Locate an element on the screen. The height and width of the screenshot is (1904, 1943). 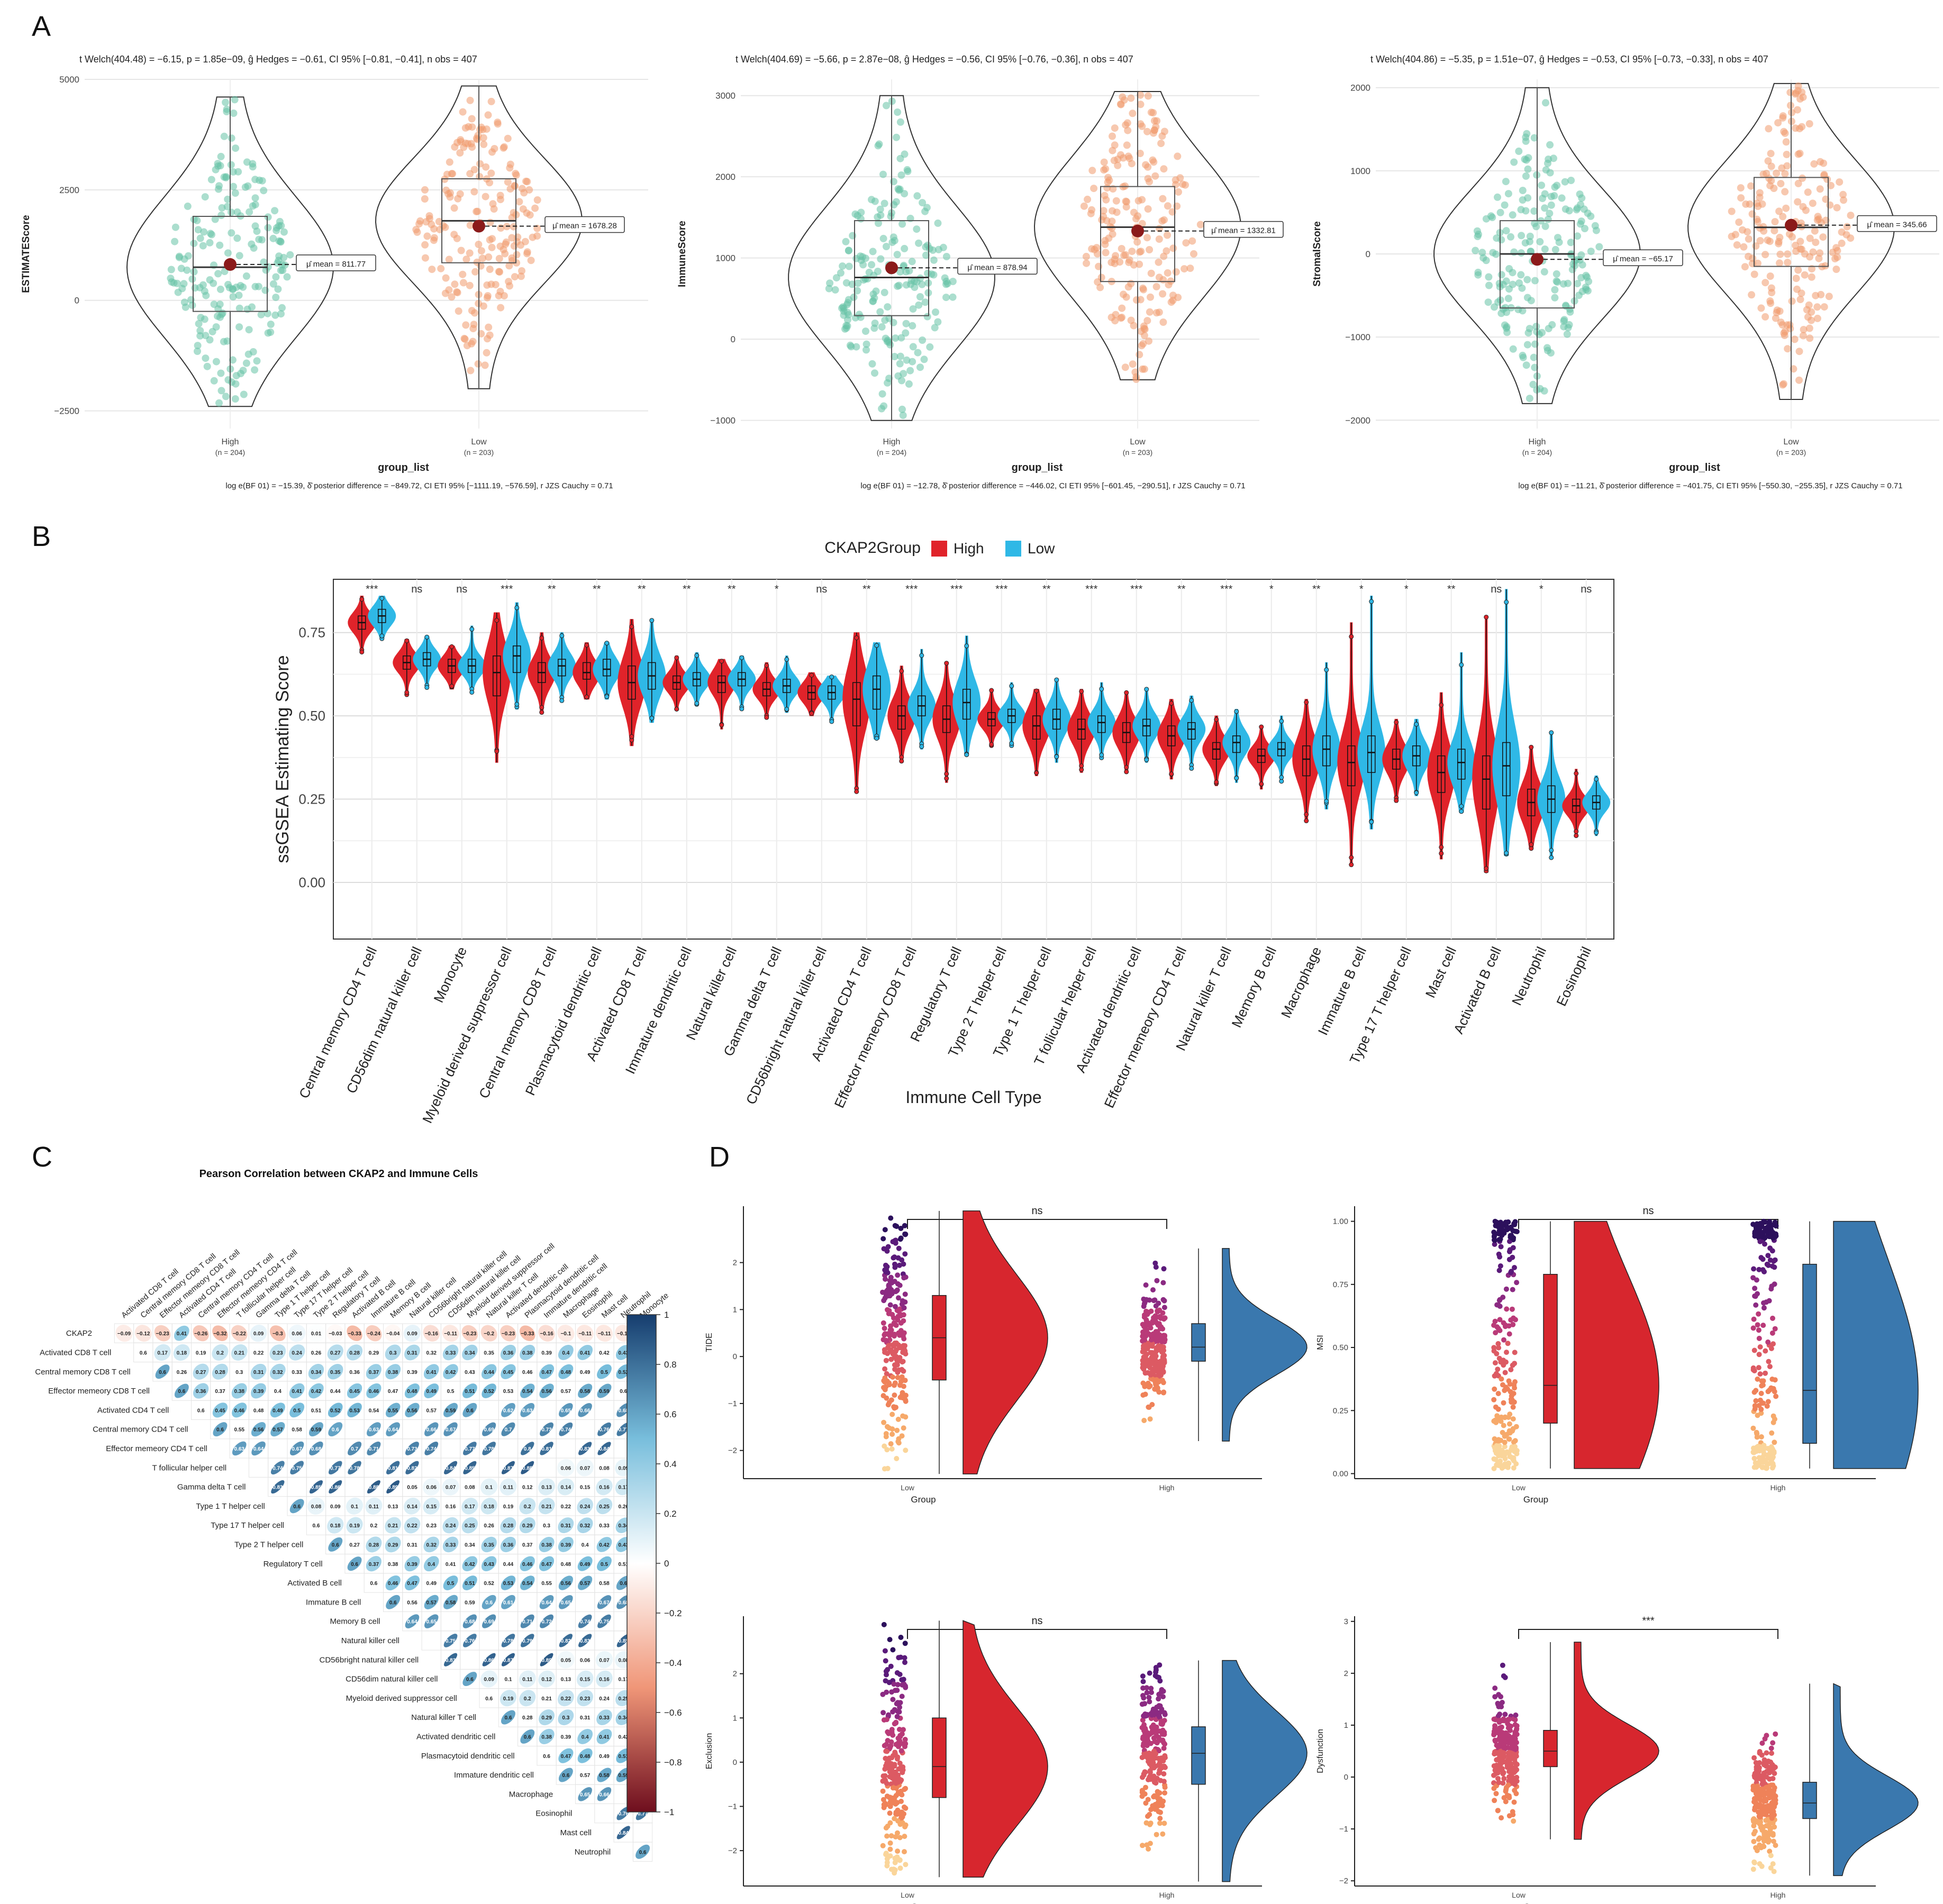
correlation-value: 0.87 is located at coordinates (355, 1488).